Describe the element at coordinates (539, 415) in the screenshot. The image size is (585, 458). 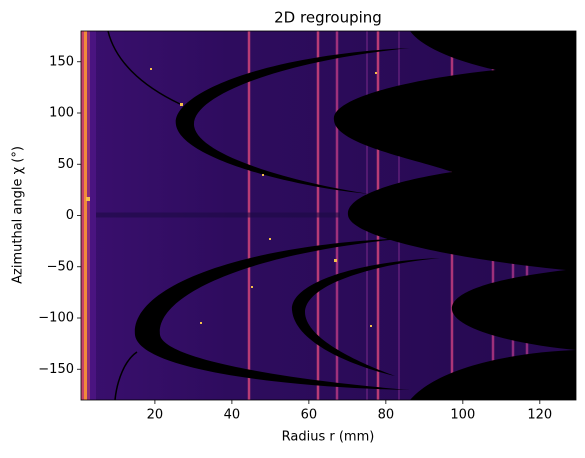
I see `x-tick-label: 120` at that location.